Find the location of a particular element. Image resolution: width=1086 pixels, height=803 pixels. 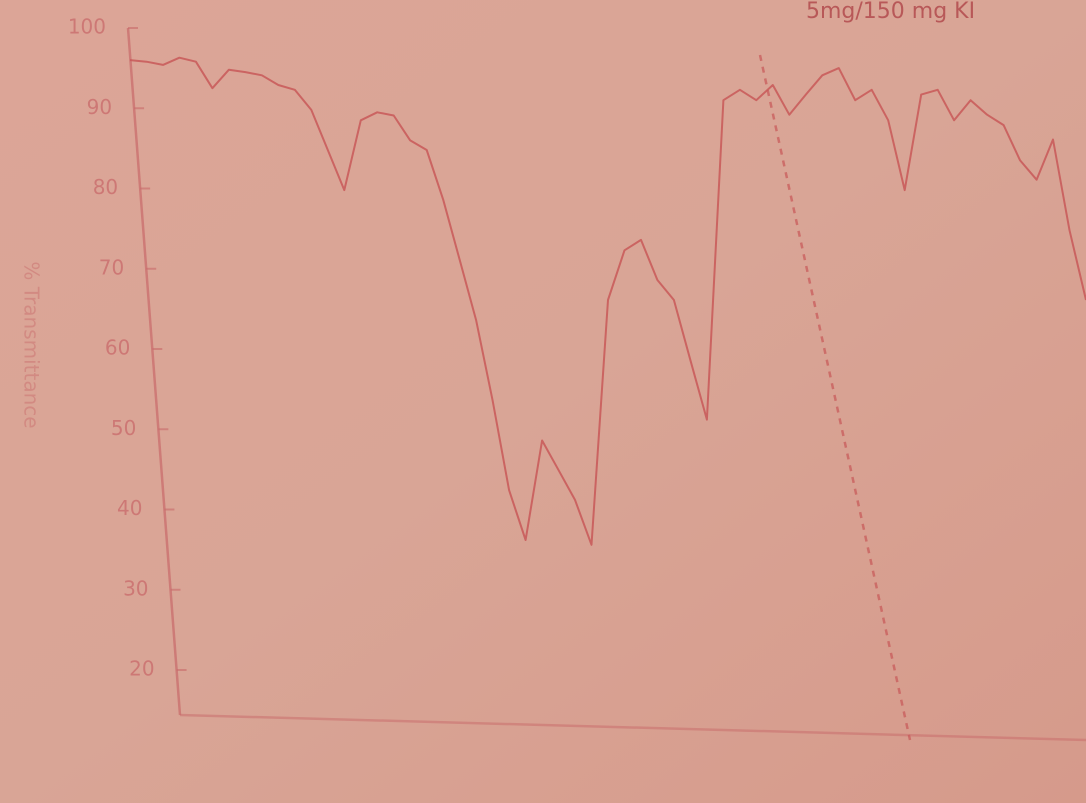

y-tick-label: 60 is located at coordinates (117, 348).